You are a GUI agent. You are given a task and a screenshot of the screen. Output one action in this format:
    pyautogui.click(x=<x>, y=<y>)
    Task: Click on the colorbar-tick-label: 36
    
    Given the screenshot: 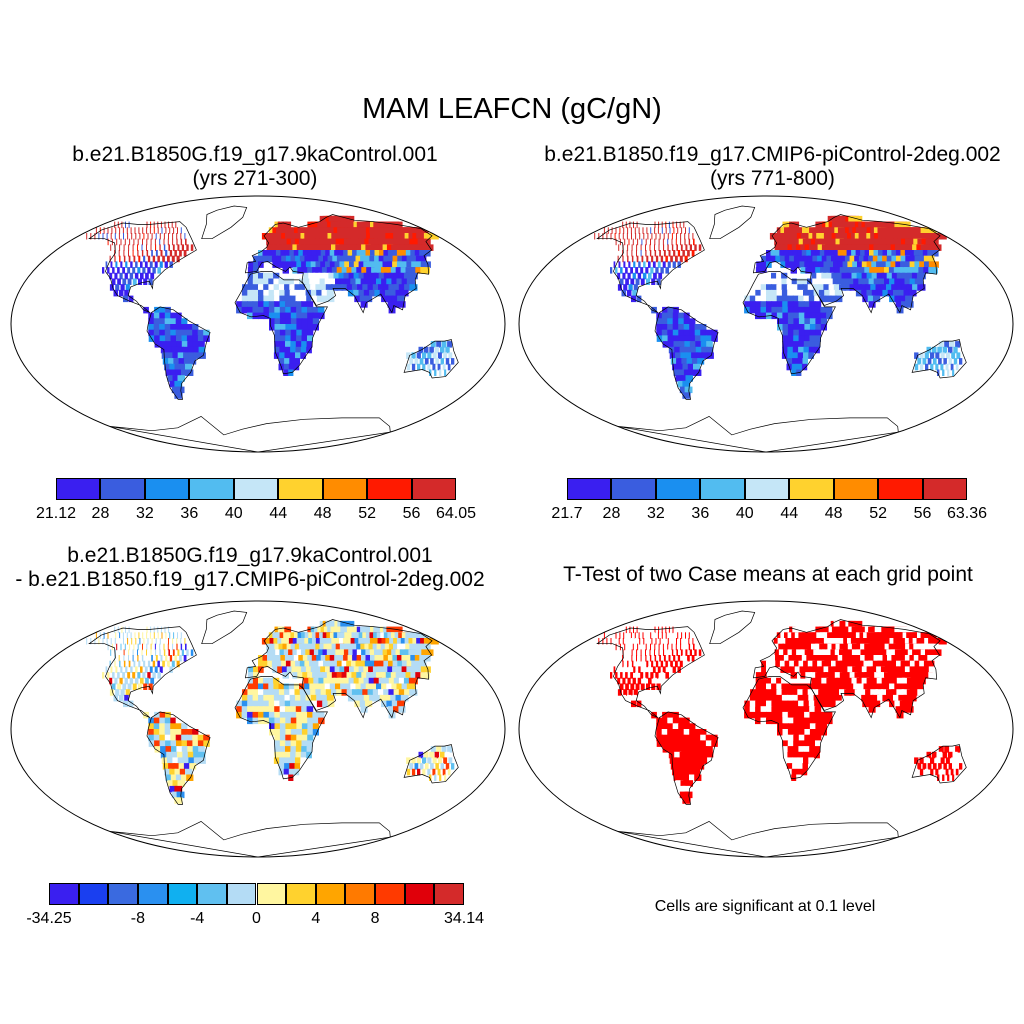 What is the action you would take?
    pyautogui.click(x=700, y=513)
    